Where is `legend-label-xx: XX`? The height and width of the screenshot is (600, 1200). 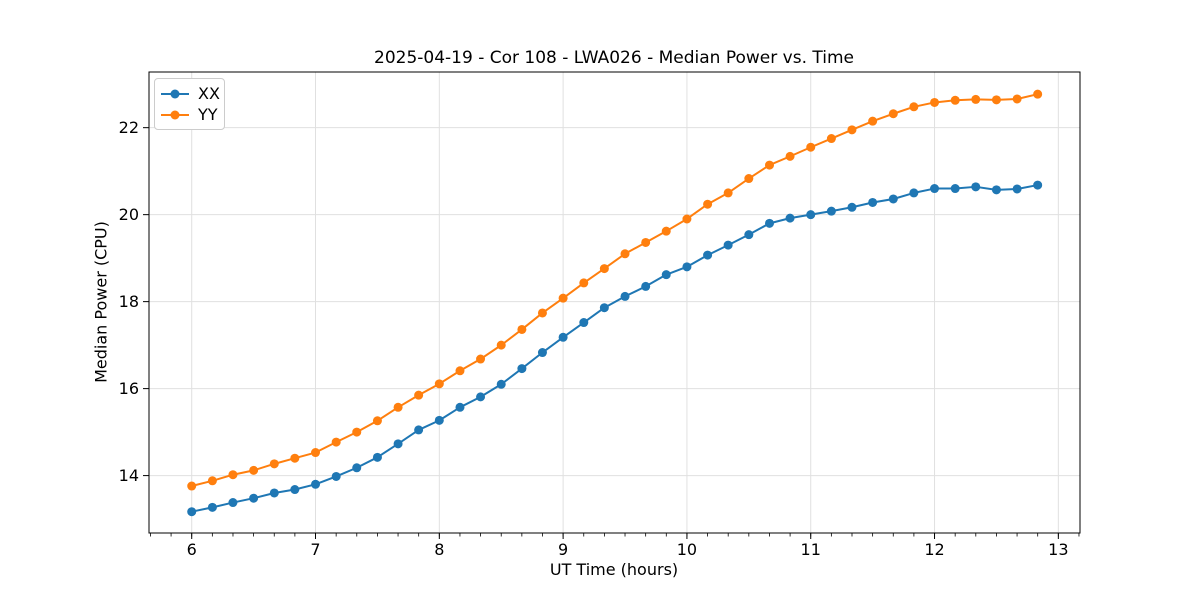 legend-label-xx: XX is located at coordinates (209, 93).